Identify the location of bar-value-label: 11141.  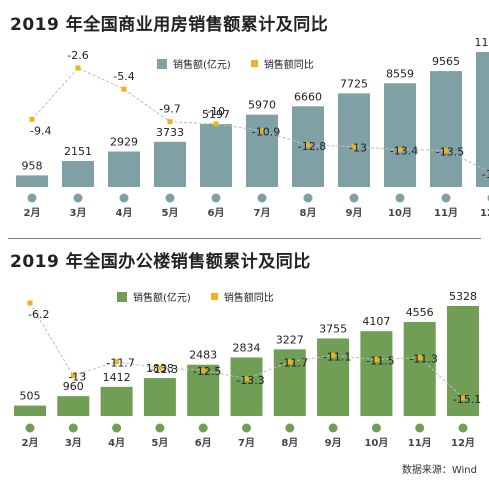
(482, 42).